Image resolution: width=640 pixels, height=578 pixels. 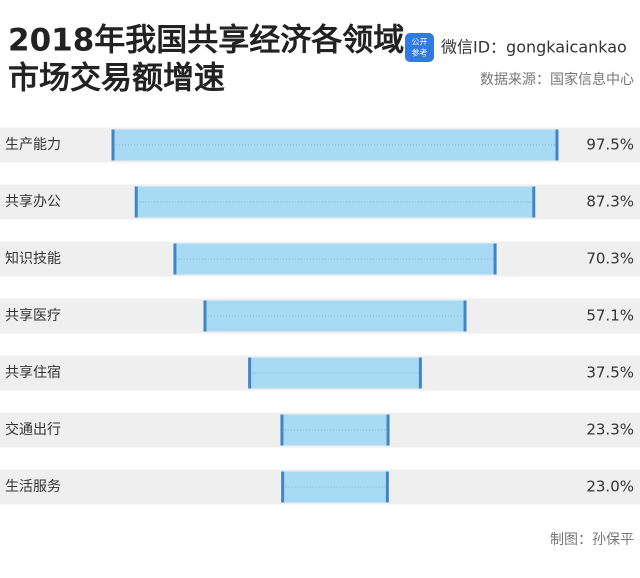 What do you see at coordinates (33, 429) in the screenshot?
I see `category-label: 交通出行` at bounding box center [33, 429].